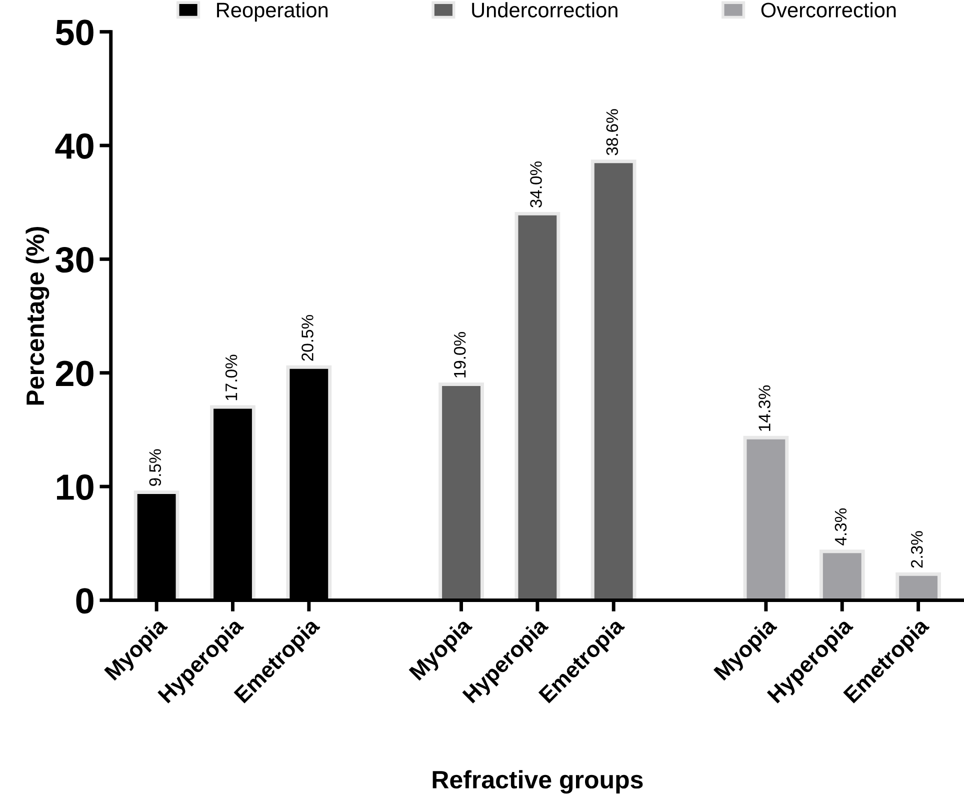 The height and width of the screenshot is (795, 964). What do you see at coordinates (916, 549) in the screenshot?
I see `data-label: 2.3%` at bounding box center [916, 549].